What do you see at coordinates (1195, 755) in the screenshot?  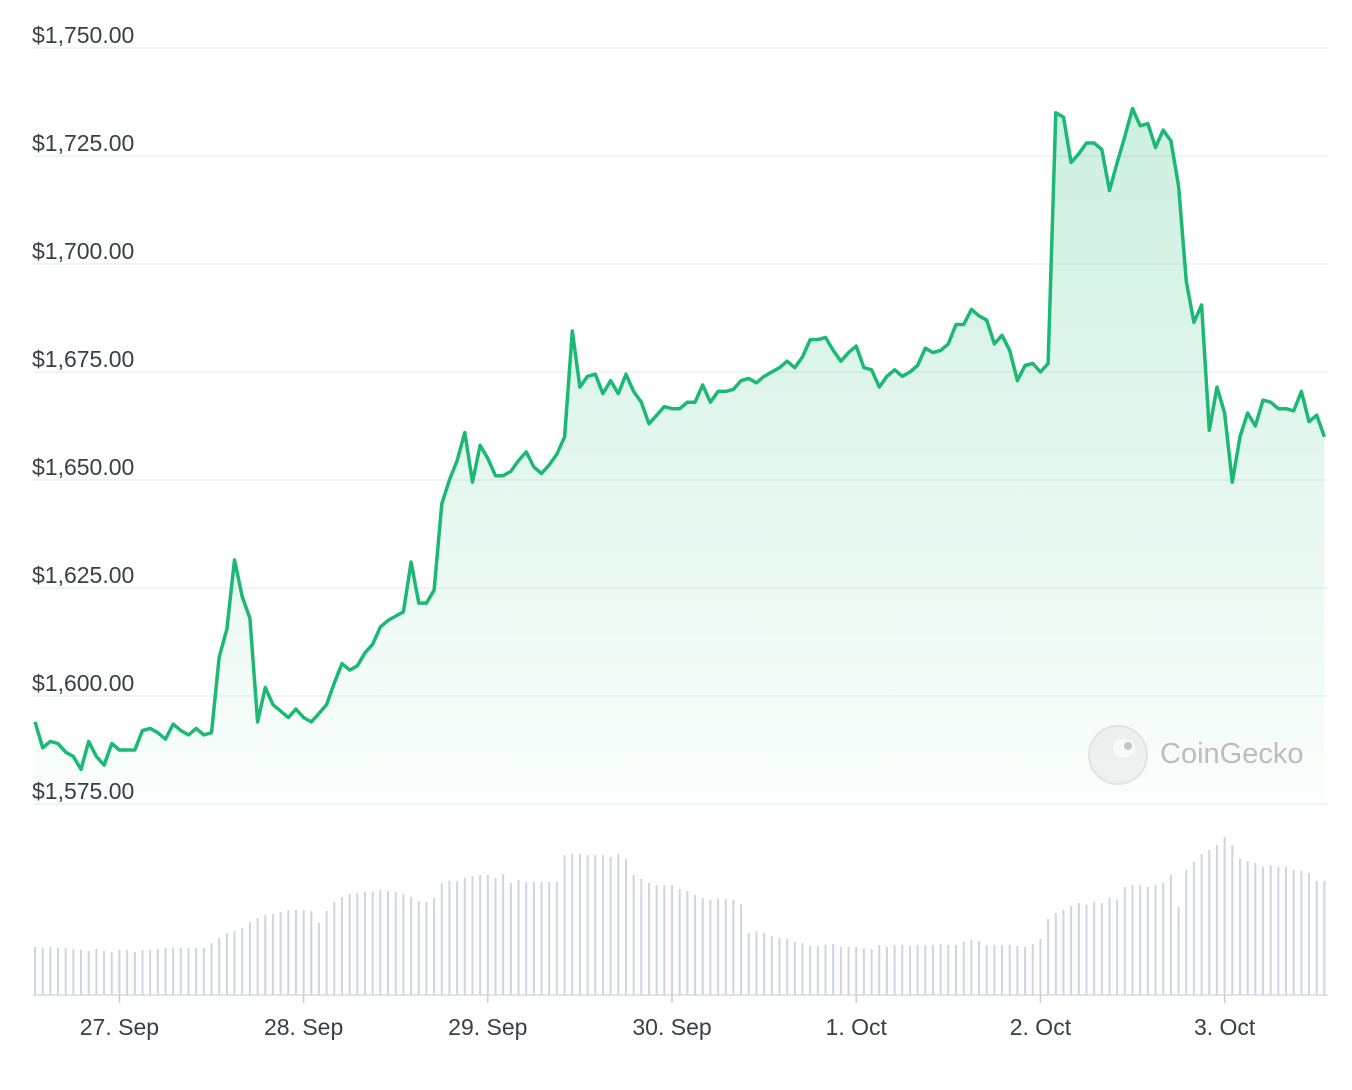 I see `watermark: CoinGecko` at bounding box center [1195, 755].